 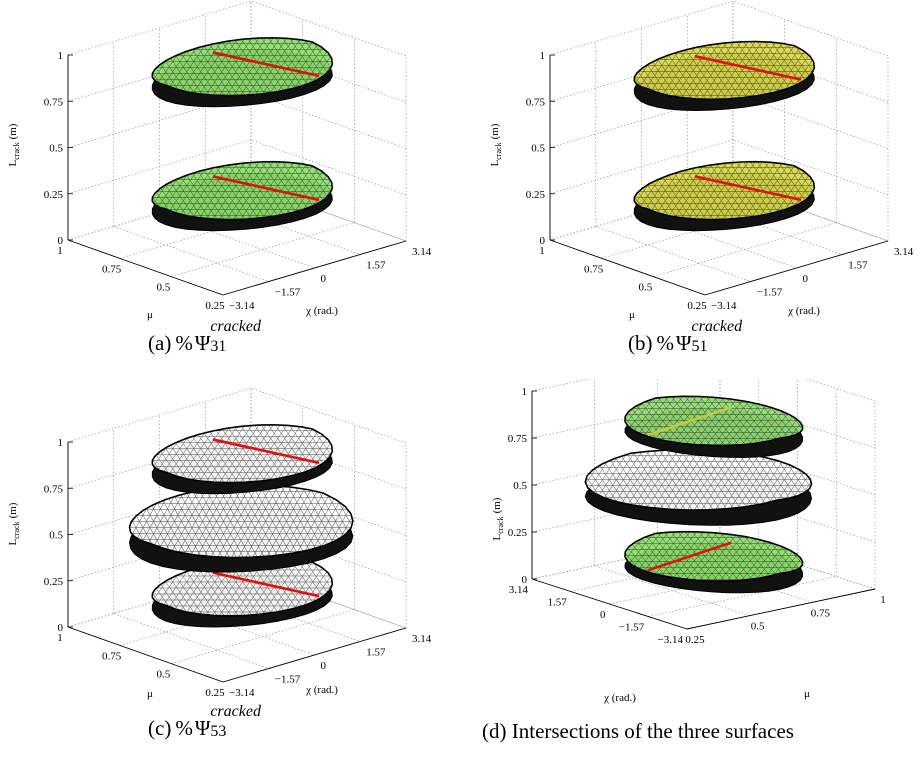 I want to click on ztick-c-4: 1, so click(x=61, y=443).